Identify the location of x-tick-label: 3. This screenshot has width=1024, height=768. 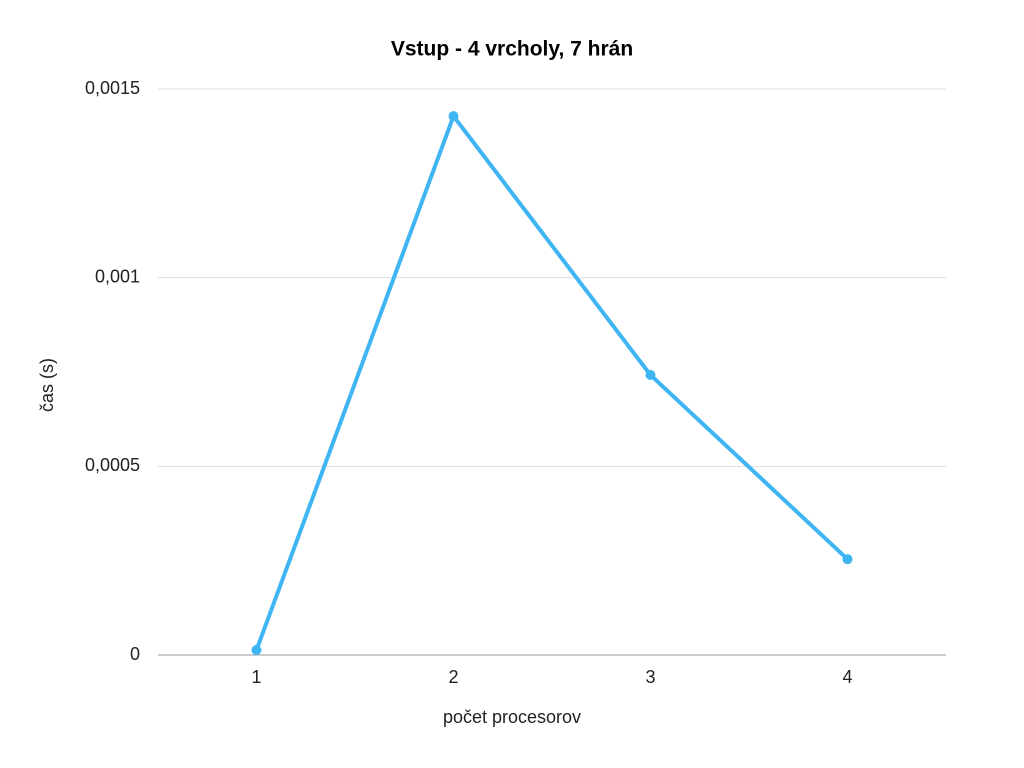
(650, 677).